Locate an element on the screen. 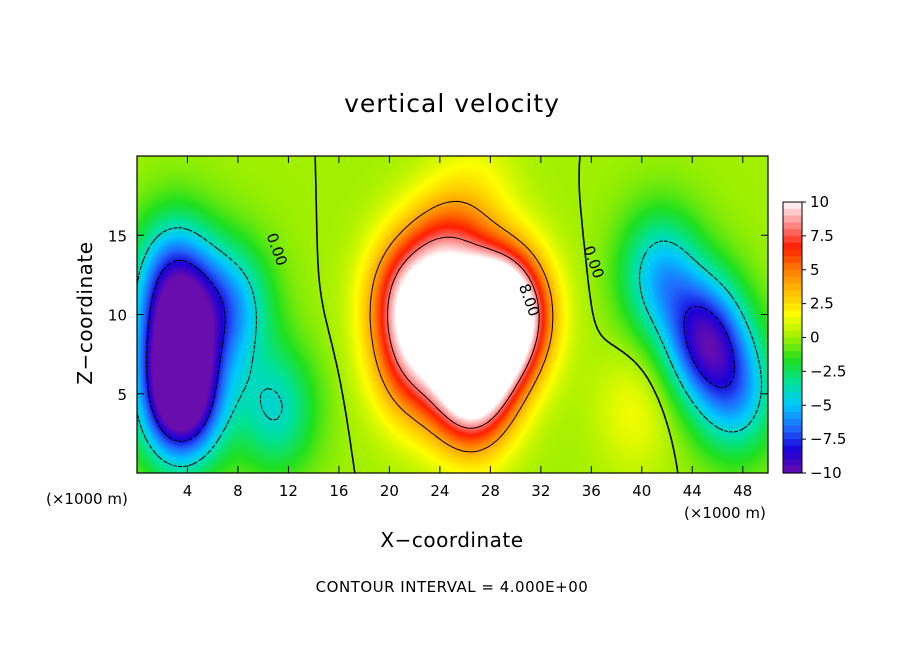 This screenshot has width=904, height=654. colorbar-tick-label: 0 is located at coordinates (815, 338).